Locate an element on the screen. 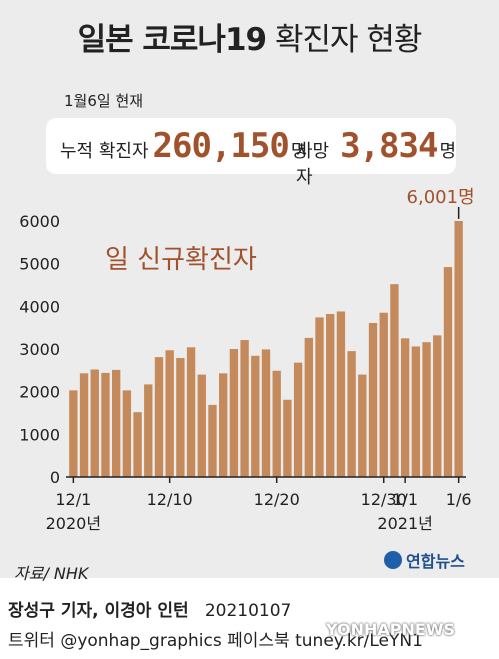 This screenshot has width=499, height=659. total-cases-unit: 명 is located at coordinates (299, 151).